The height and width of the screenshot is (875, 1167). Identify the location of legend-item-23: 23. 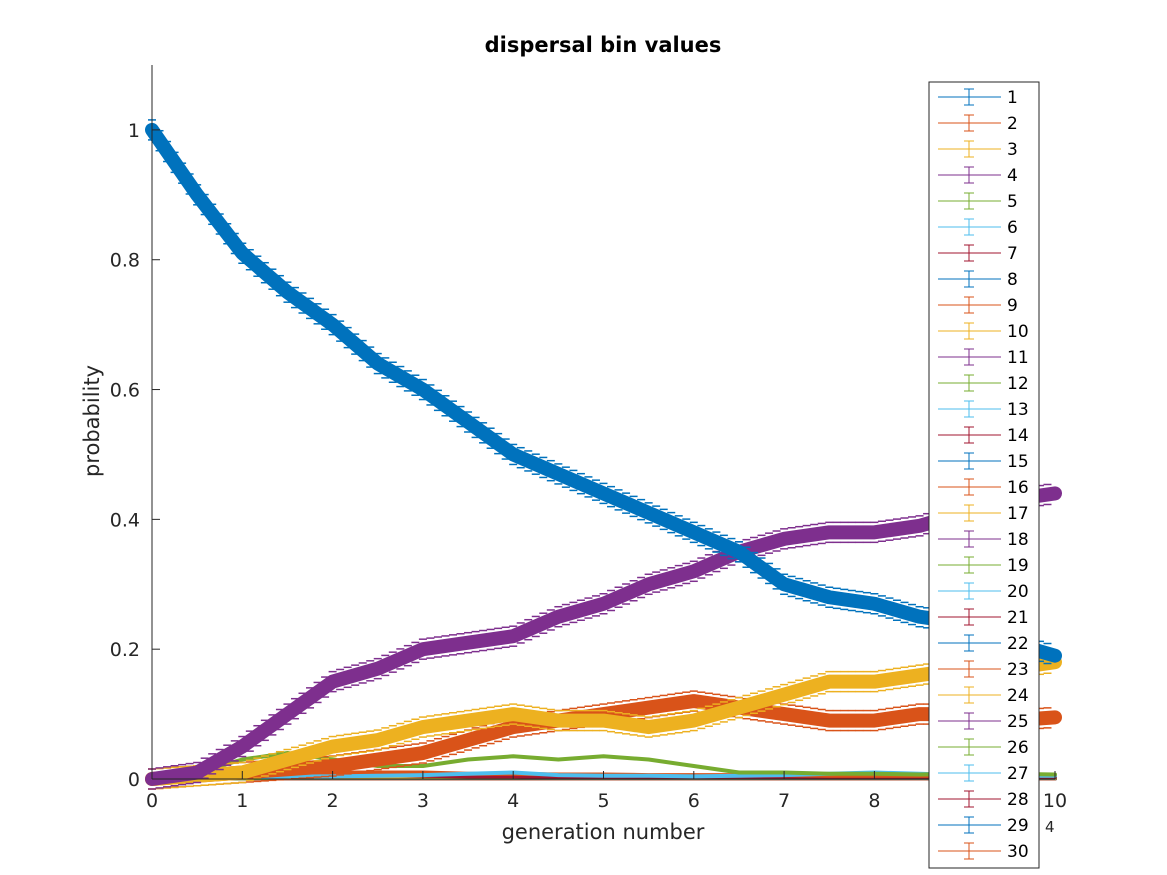
(983, 670).